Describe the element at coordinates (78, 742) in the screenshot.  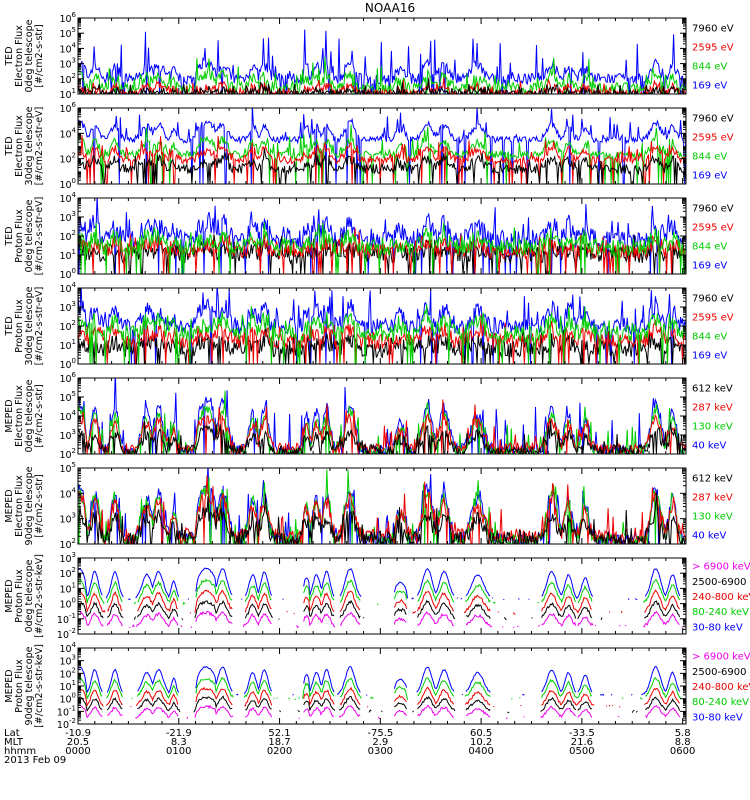
I see `bottom-row-value: 20.5` at that location.